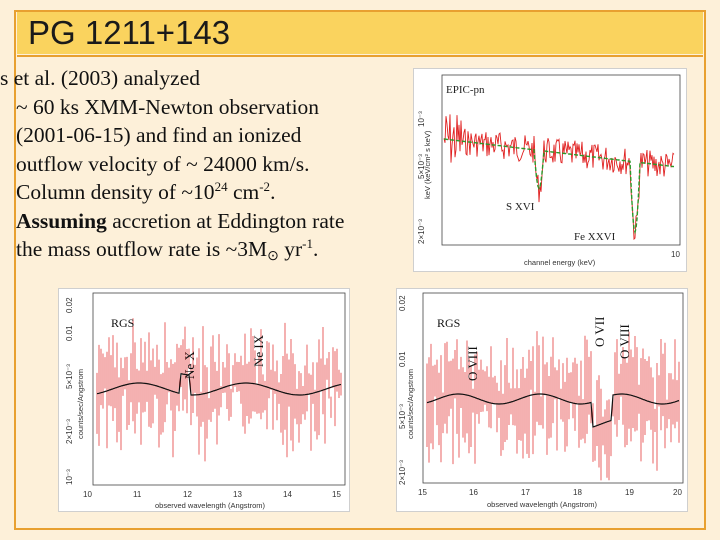 The image size is (720, 540). Describe the element at coordinates (360, 33) in the screenshot. I see `title-bar` at that location.